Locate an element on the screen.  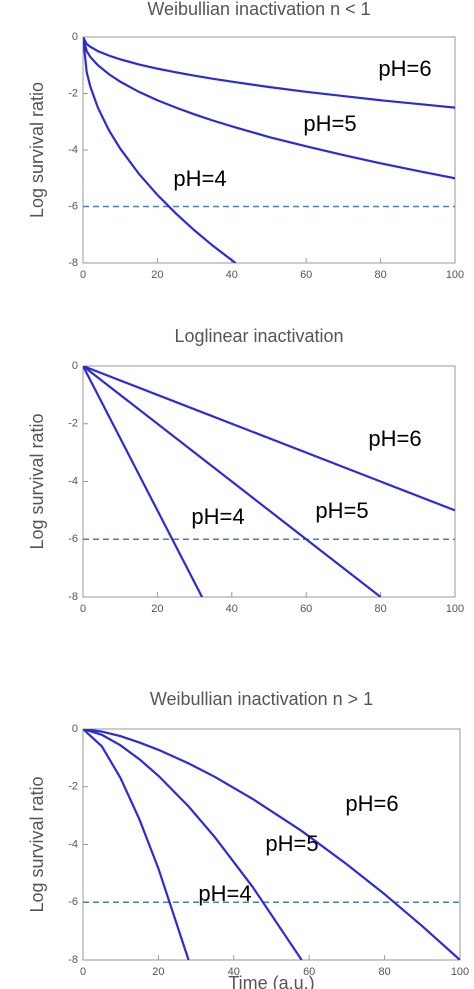
chart-title: Loglinear inactivation is located at coordinates (258, 336).